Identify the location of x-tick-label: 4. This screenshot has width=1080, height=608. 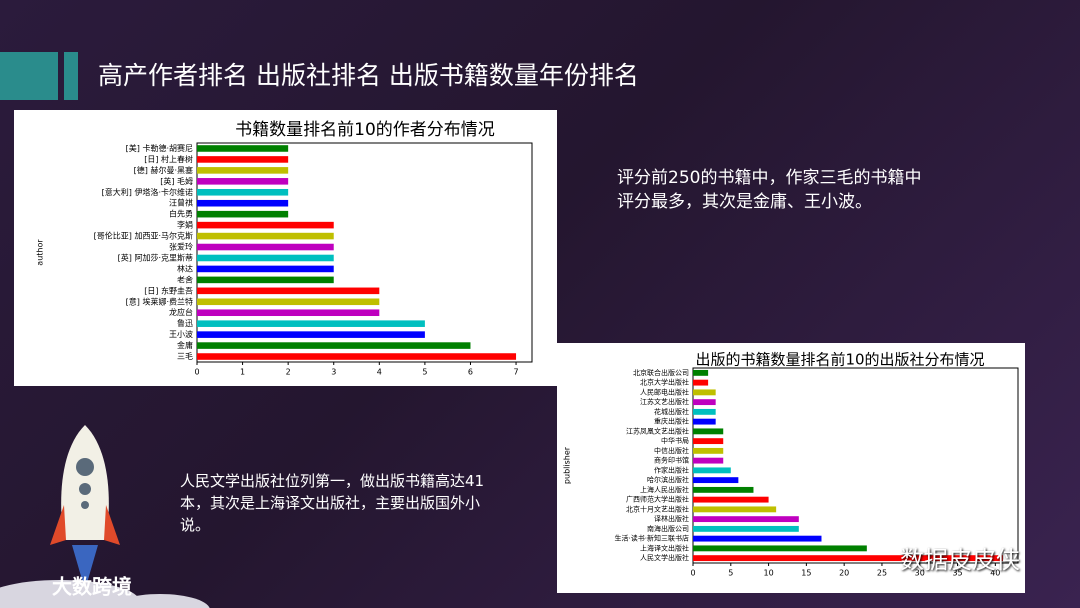
(379, 372).